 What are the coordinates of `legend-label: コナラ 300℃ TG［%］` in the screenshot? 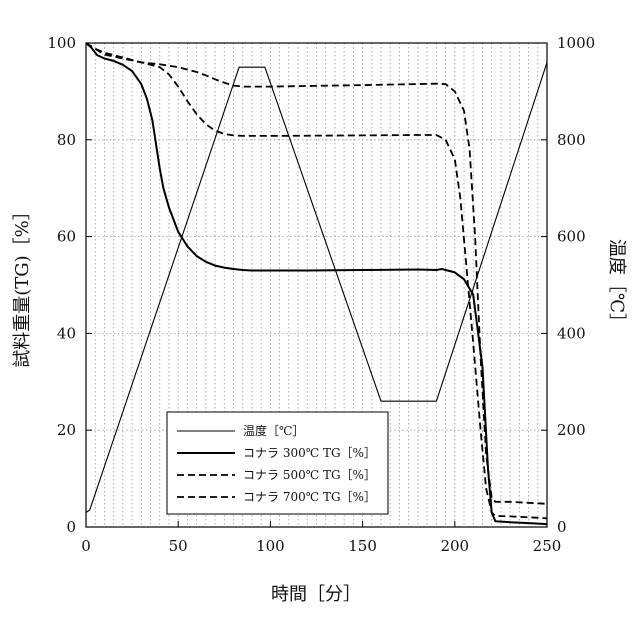 It's located at (309, 453).